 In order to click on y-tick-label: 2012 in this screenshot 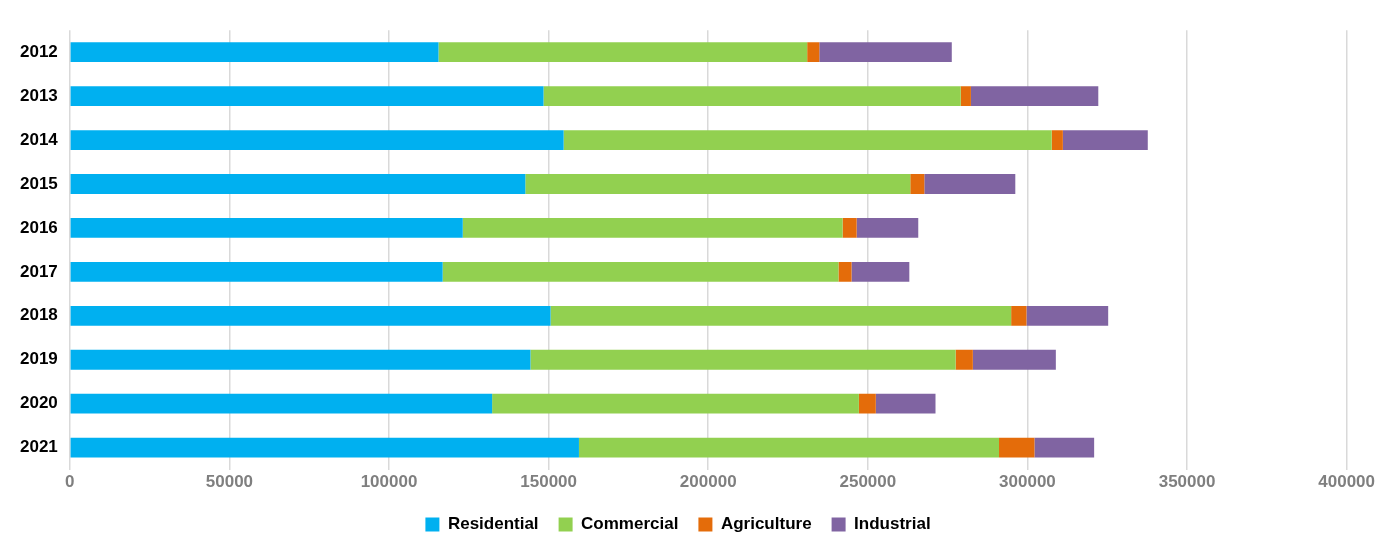, I will do `click(38, 51)`.